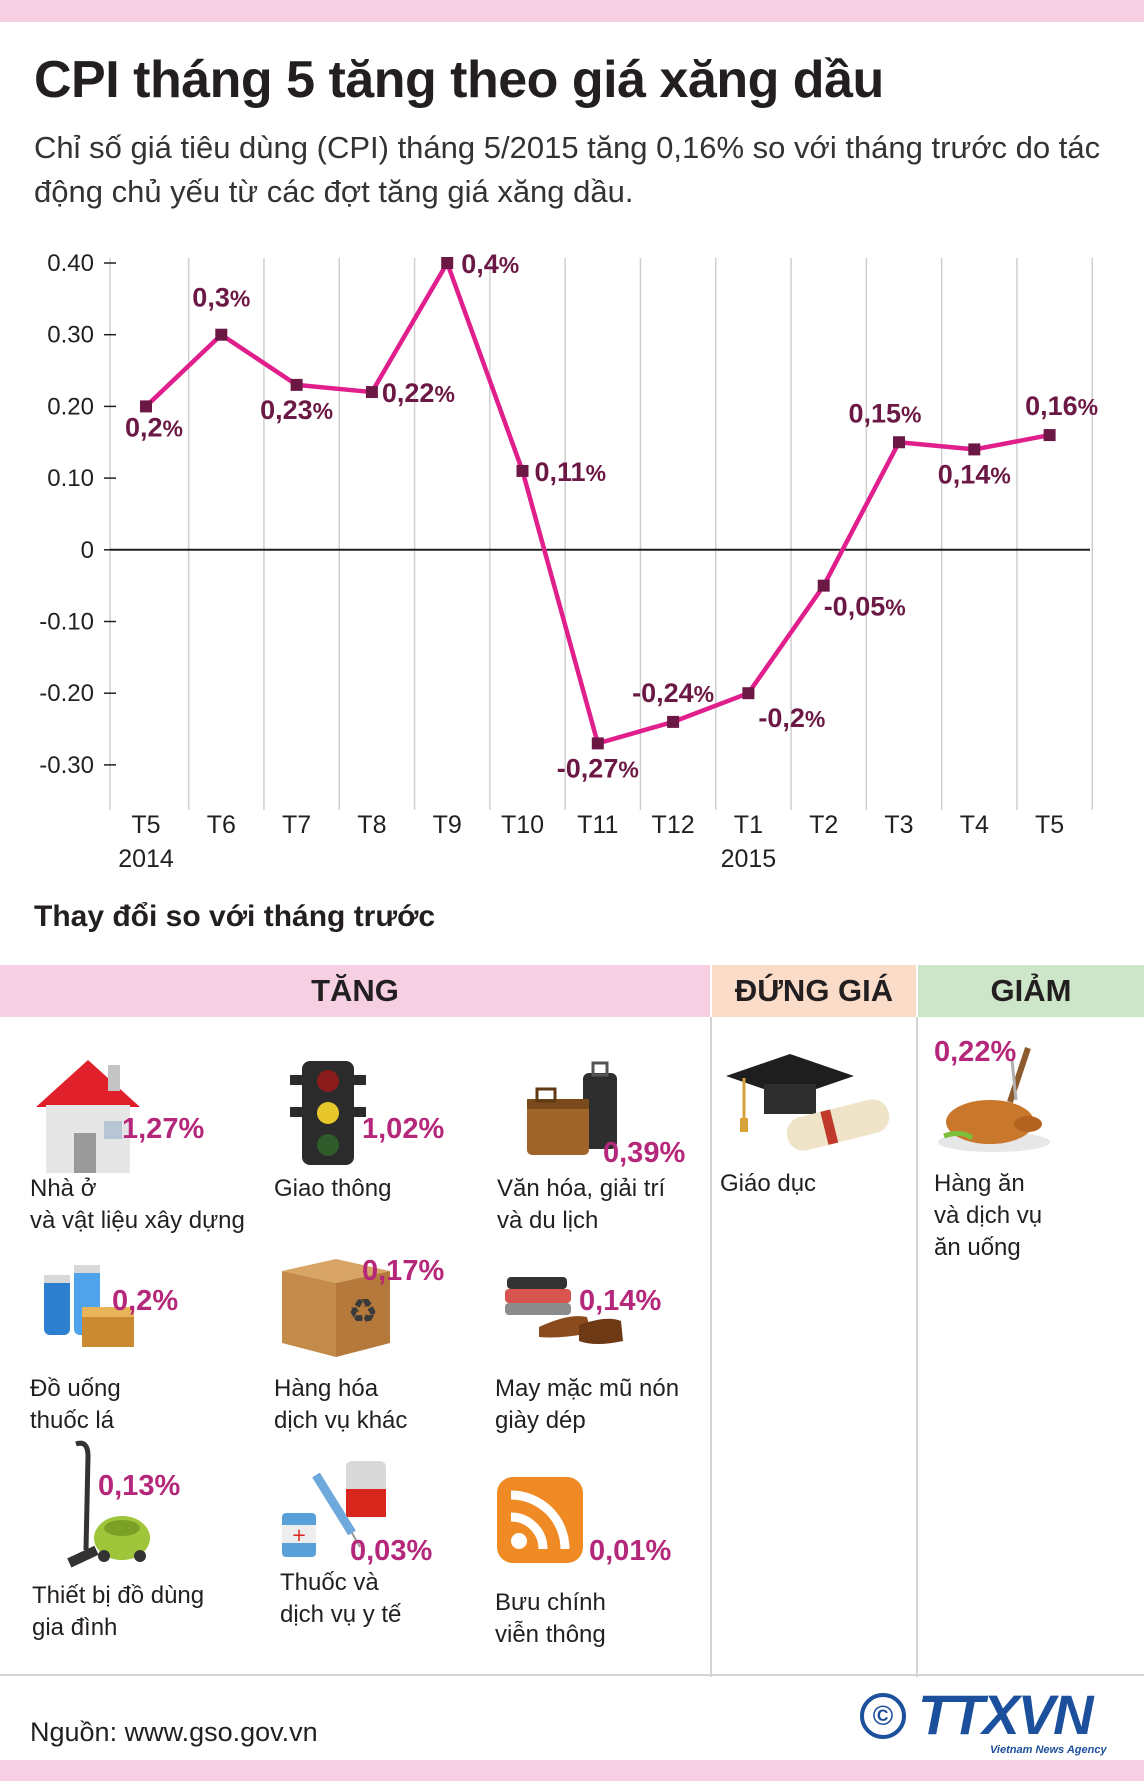  Describe the element at coordinates (221, 298) in the screenshot. I see `data-label: 0,3%` at that location.